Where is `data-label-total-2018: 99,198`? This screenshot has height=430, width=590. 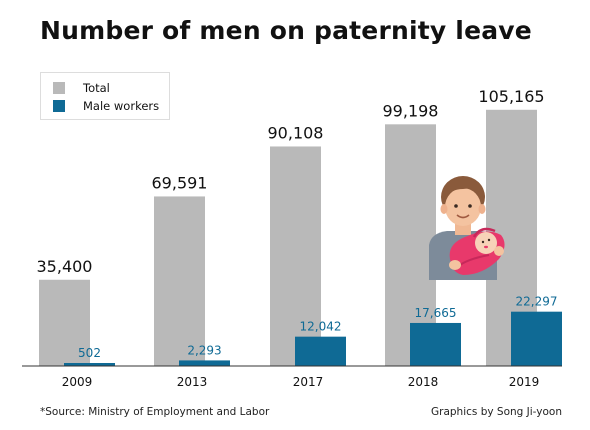
data-label-total-2018: 99,198 is located at coordinates (411, 110).